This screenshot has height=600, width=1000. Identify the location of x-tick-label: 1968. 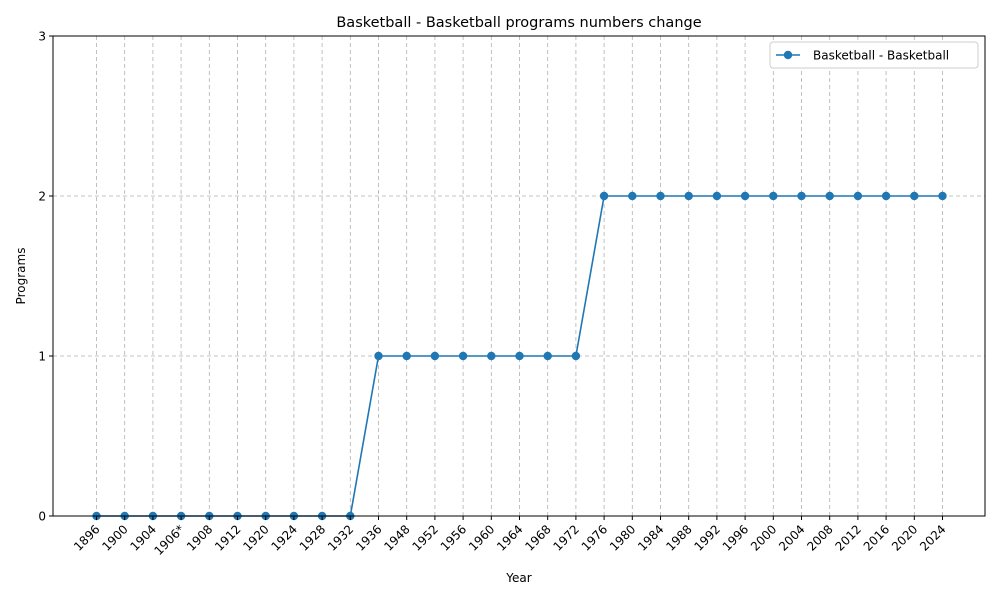
(537, 537).